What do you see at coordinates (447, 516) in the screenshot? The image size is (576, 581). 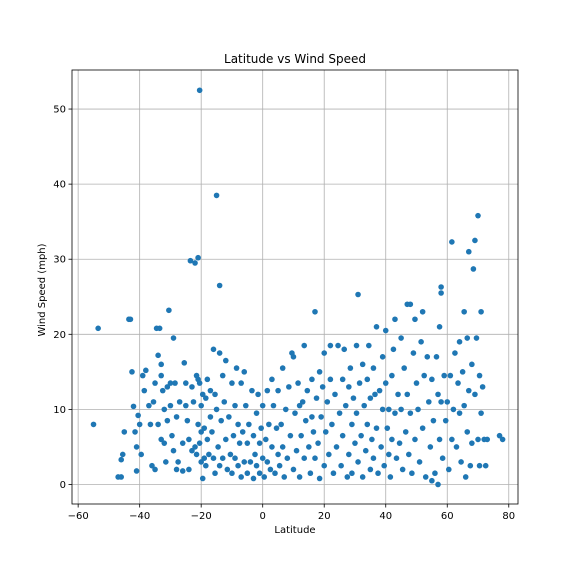 I see `x-tick-label: 60` at bounding box center [447, 516].